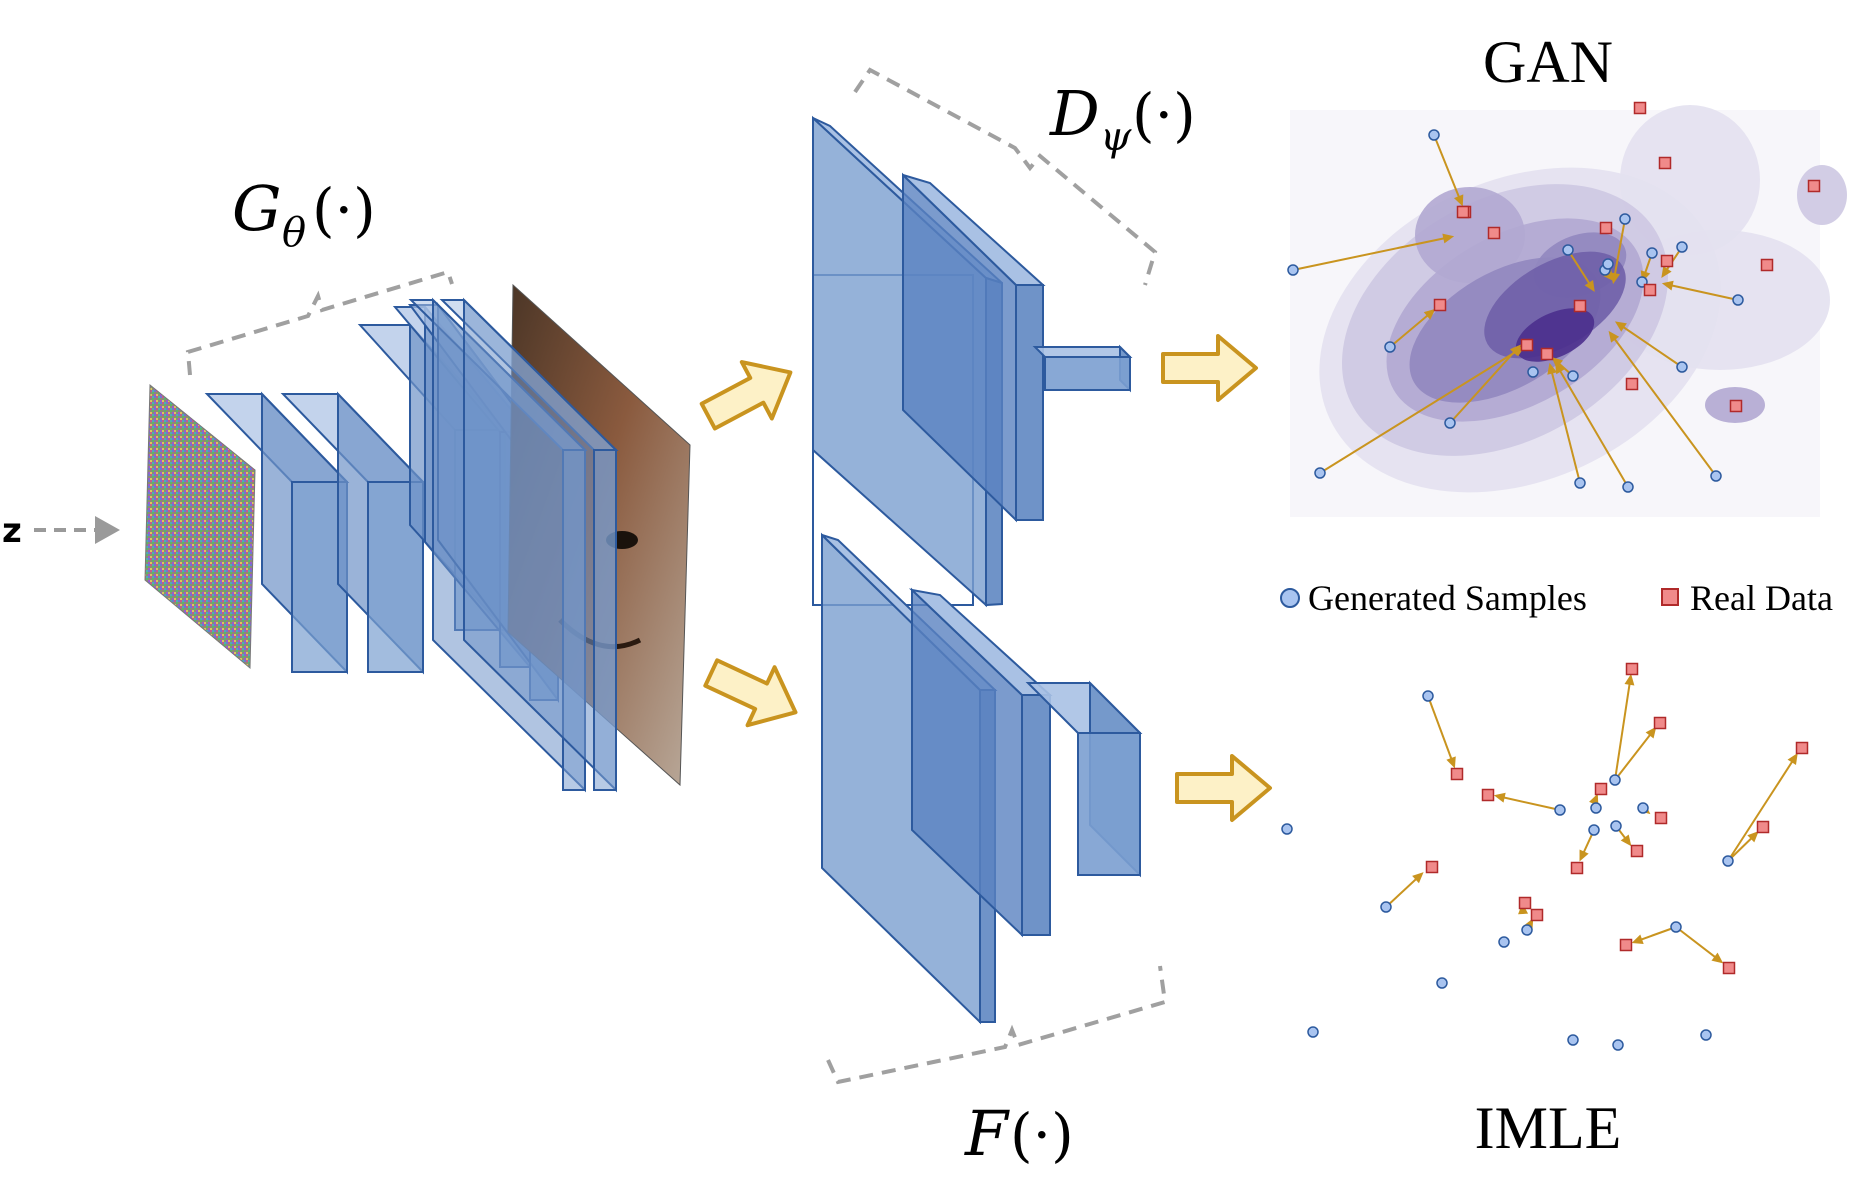 This screenshot has height=1184, width=1854. I want to click on feature-extractor-network, so click(982, 778).